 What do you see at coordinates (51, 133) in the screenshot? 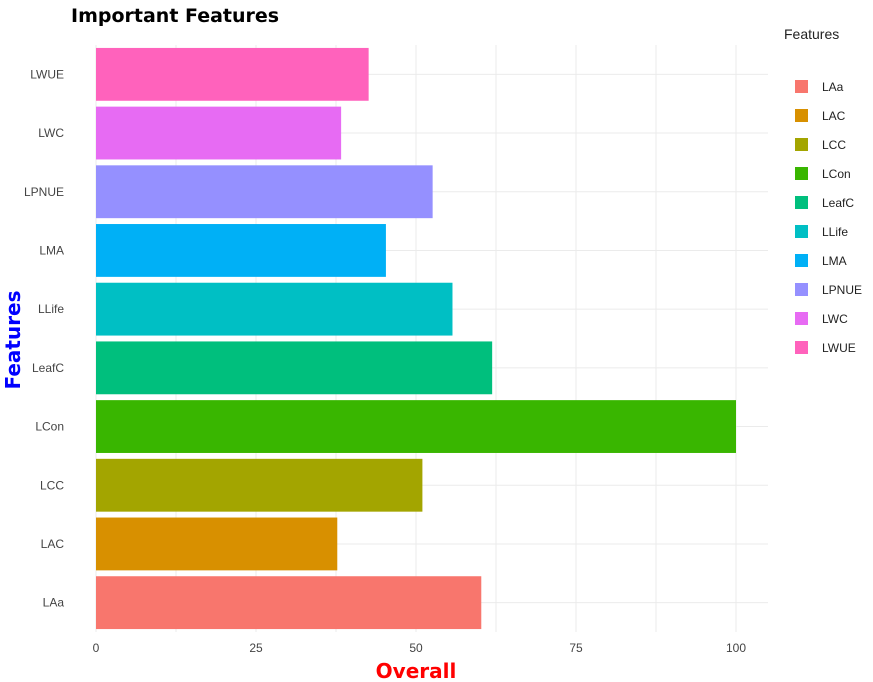
I see `y-tick-label: LWC` at bounding box center [51, 133].